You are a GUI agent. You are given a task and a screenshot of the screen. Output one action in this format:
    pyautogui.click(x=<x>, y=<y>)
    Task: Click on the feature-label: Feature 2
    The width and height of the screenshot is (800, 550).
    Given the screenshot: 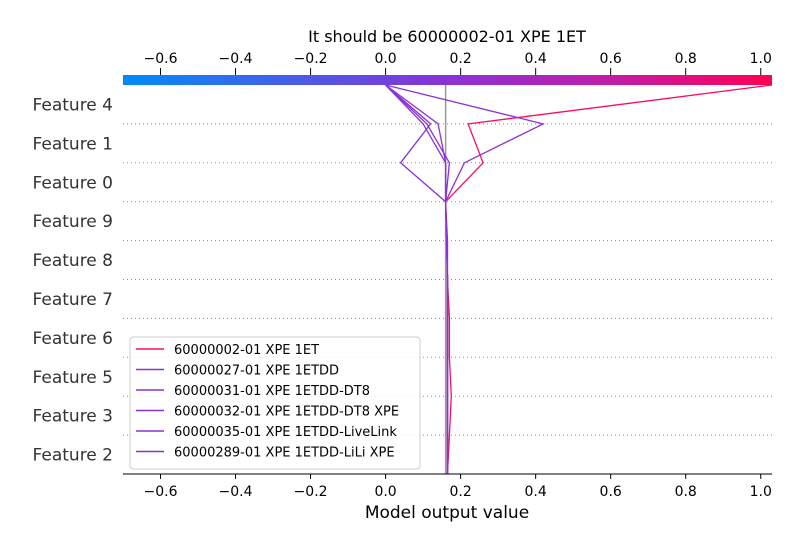 What is the action you would take?
    pyautogui.click(x=73, y=456)
    